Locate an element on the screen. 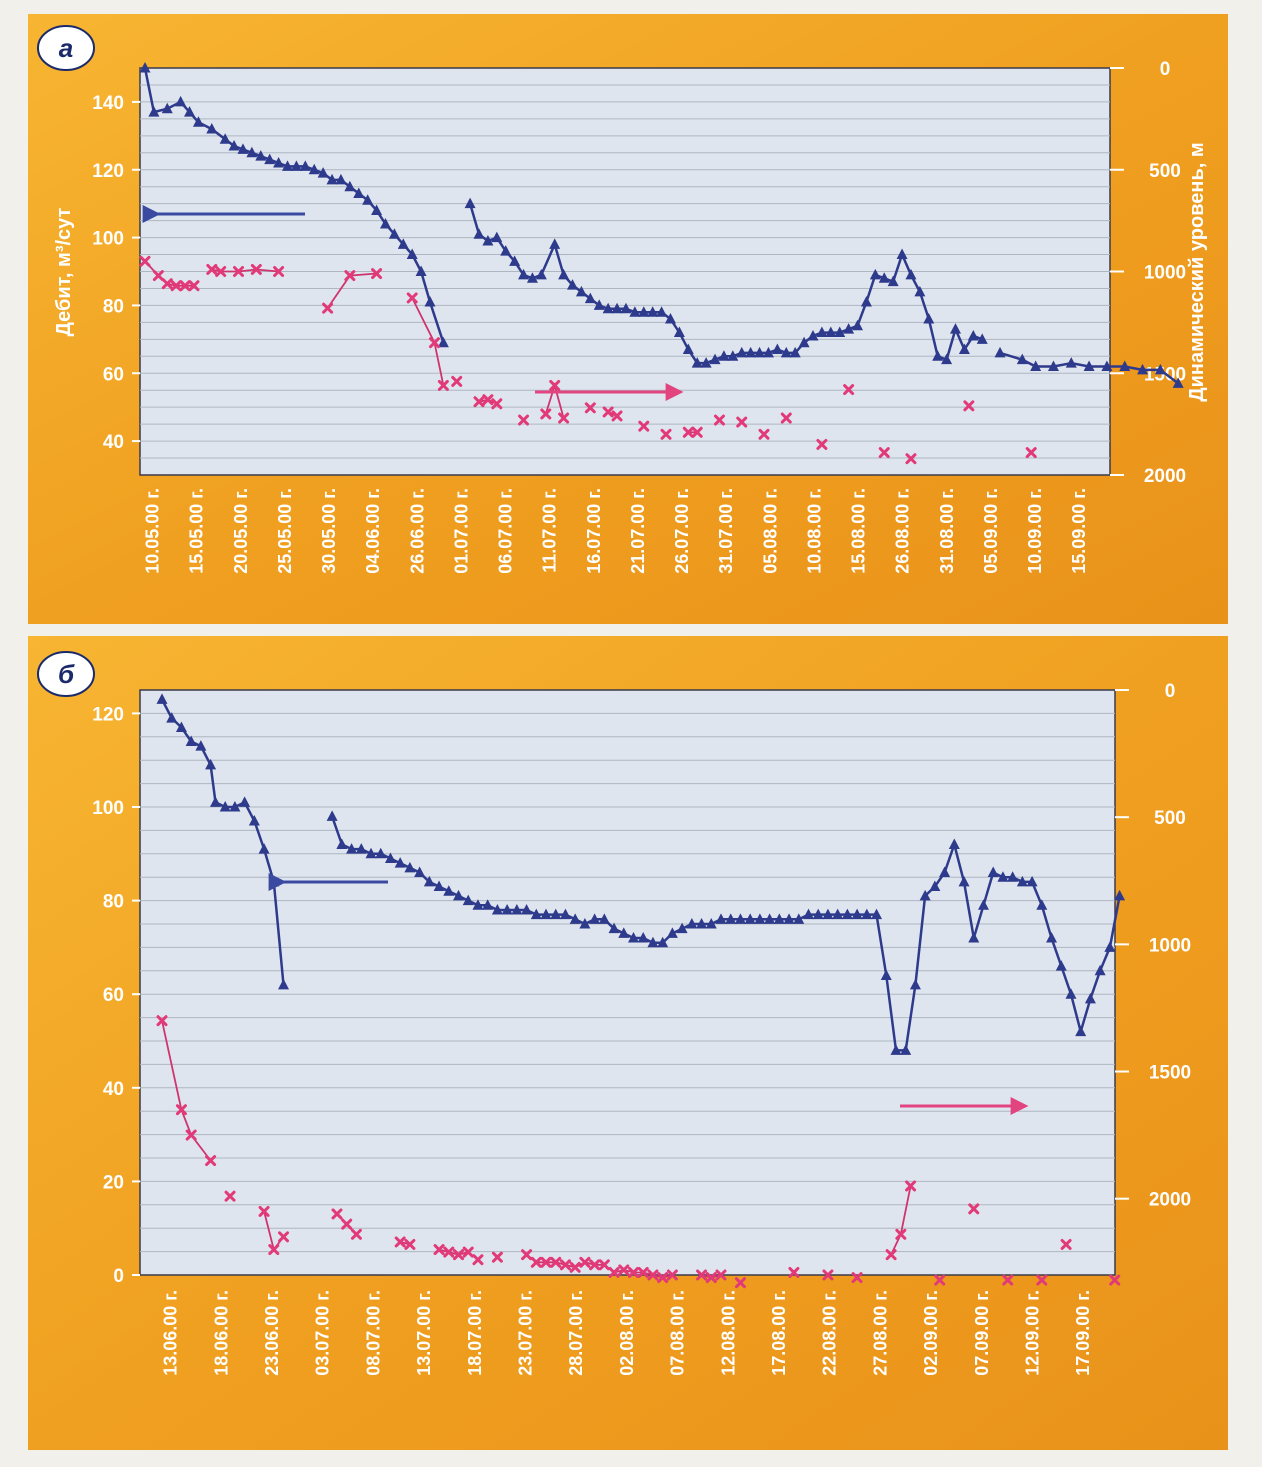  x-axis-tick-label: 10.09.00 г. is located at coordinates (1035, 531).